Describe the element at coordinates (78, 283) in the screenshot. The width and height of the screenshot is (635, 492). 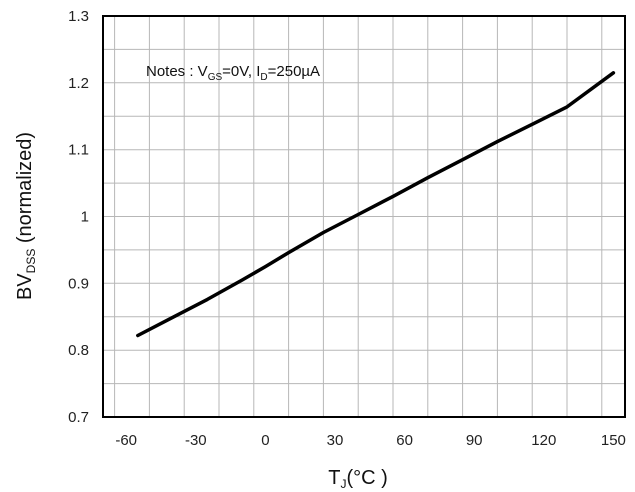
I see `y-tick-label: 0.9` at that location.